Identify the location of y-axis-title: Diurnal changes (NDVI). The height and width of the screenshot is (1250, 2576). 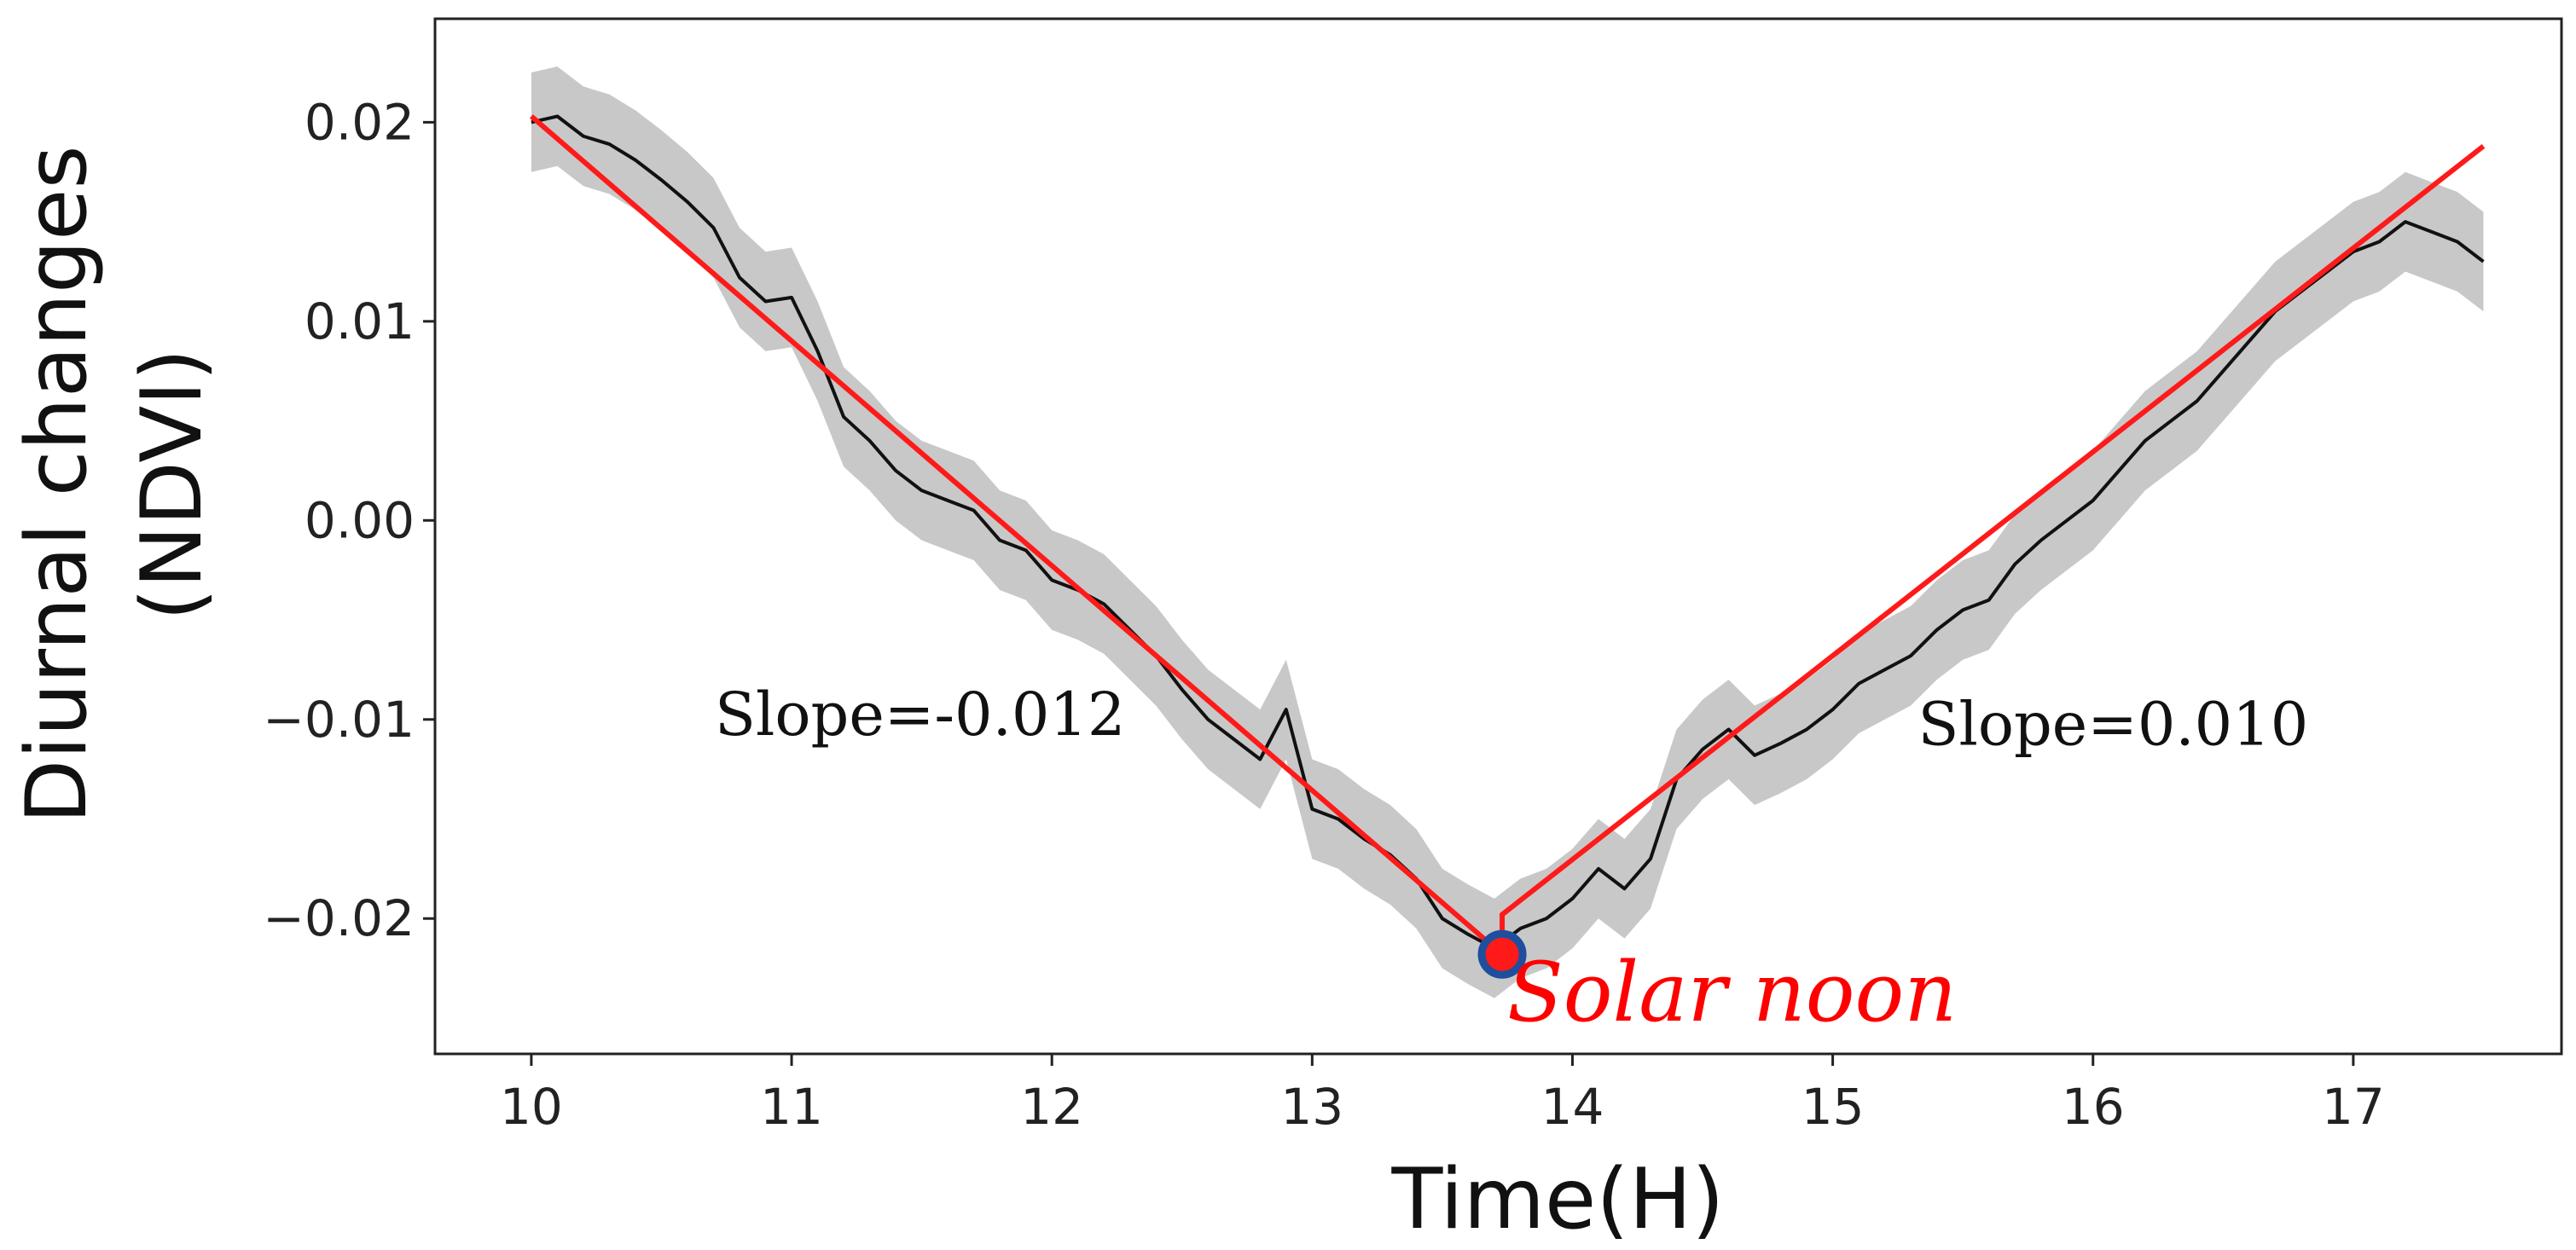
(115, 485).